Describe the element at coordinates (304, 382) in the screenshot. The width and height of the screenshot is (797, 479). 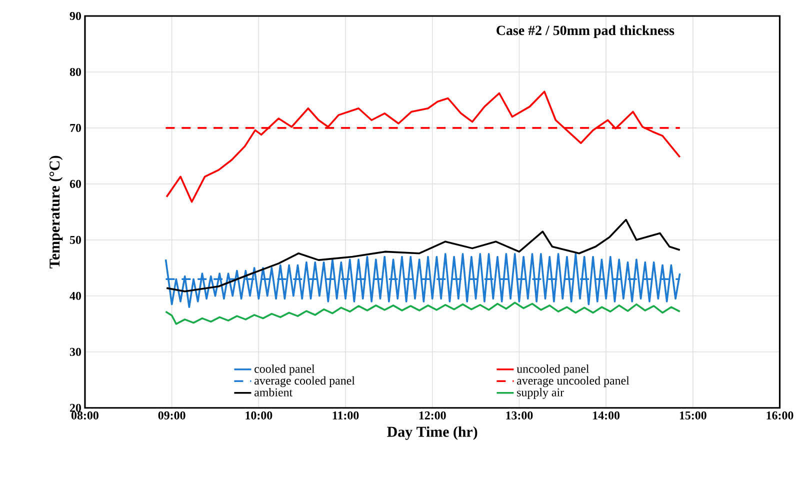
I see `legend-label: average cooled panel` at that location.